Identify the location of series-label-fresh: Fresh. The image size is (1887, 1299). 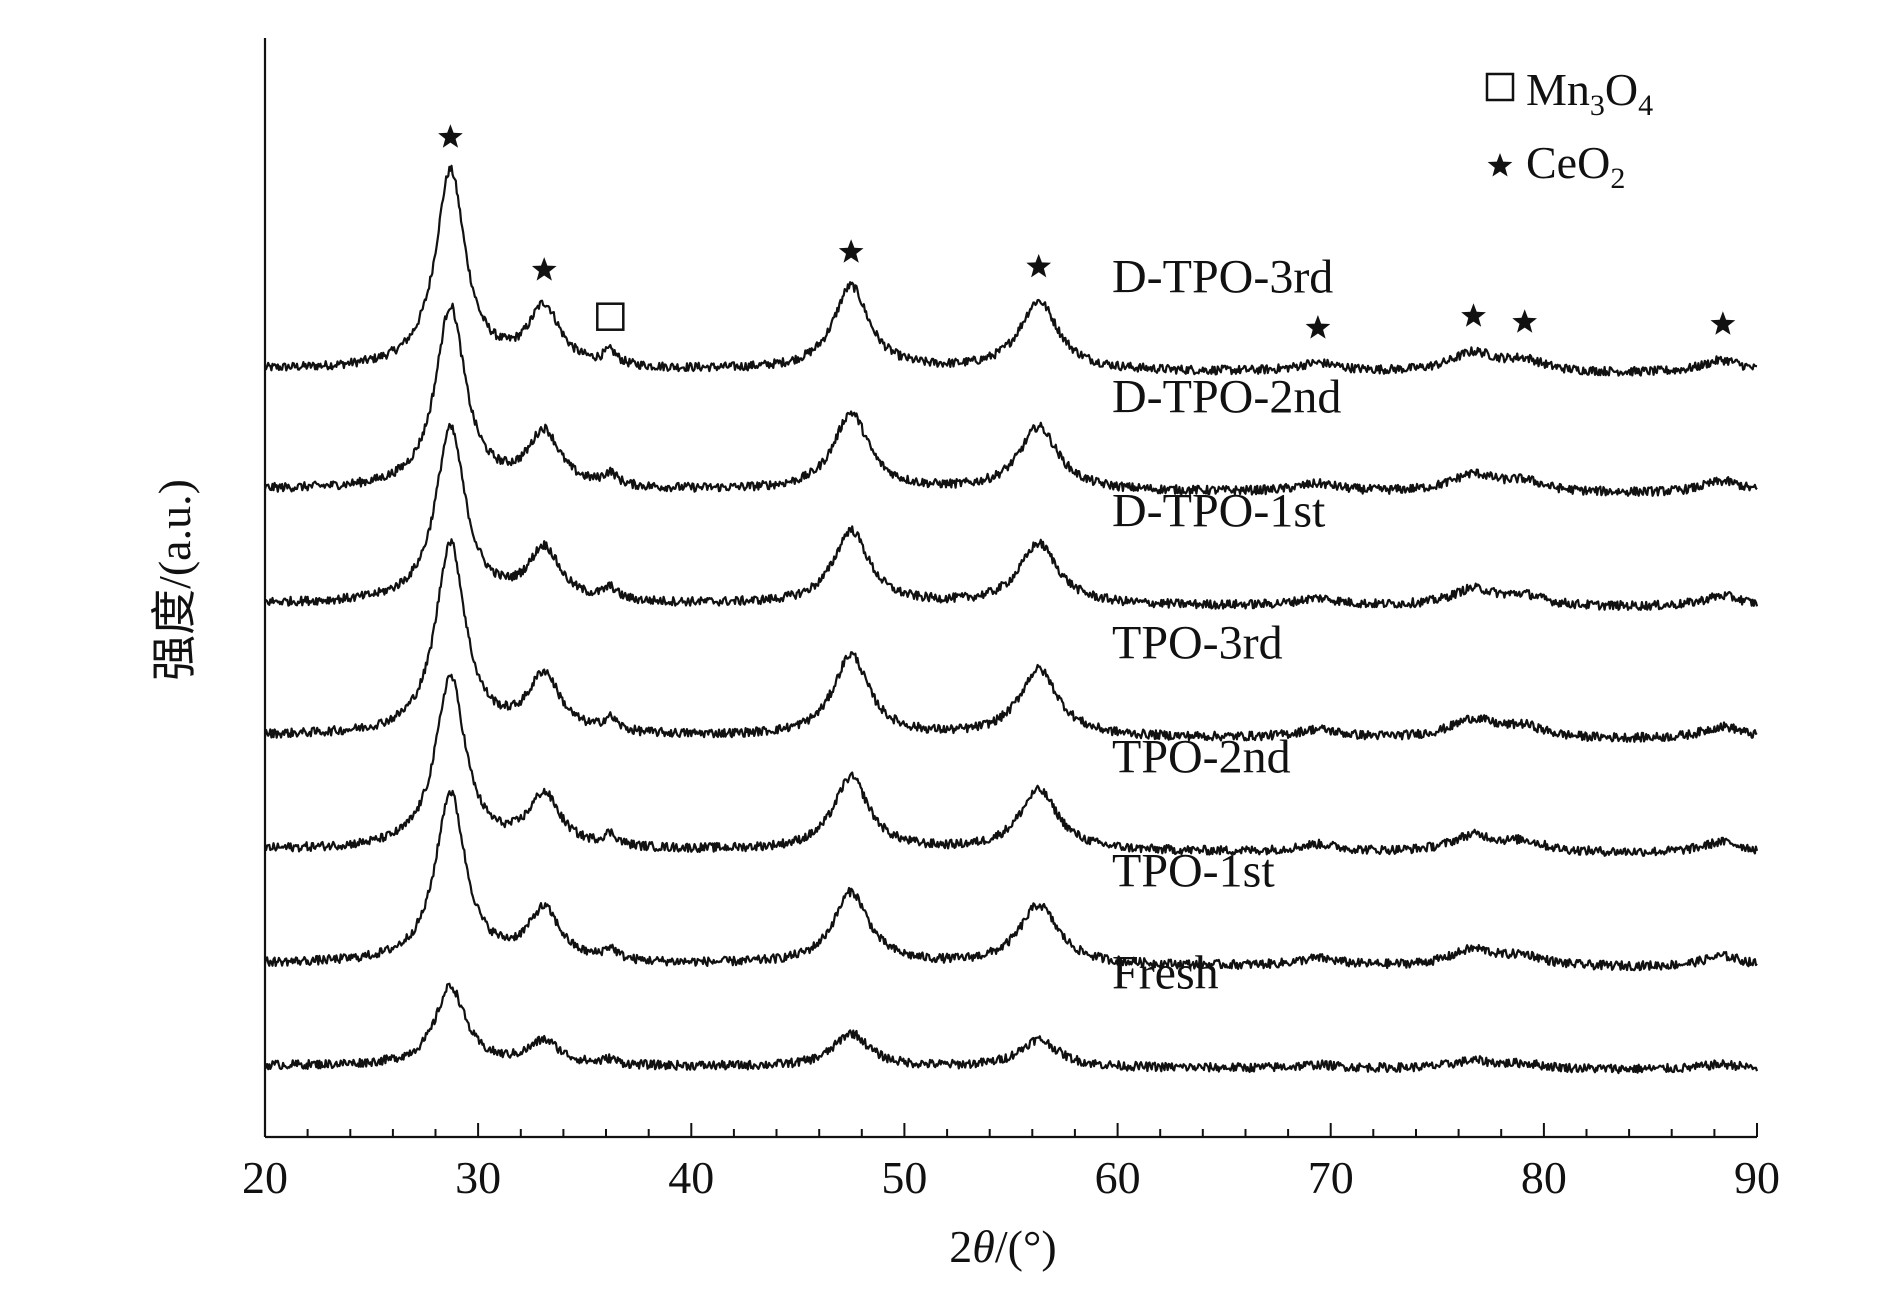
(1165, 972).